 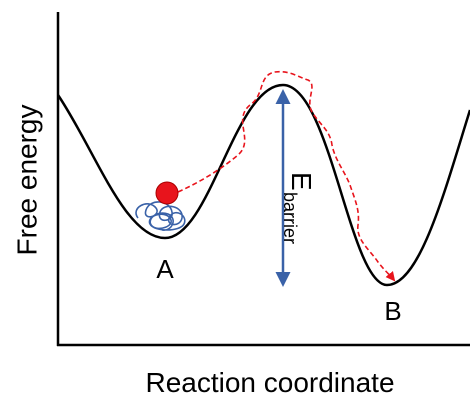 What do you see at coordinates (165, 269) in the screenshot?
I see `state-label: A` at bounding box center [165, 269].